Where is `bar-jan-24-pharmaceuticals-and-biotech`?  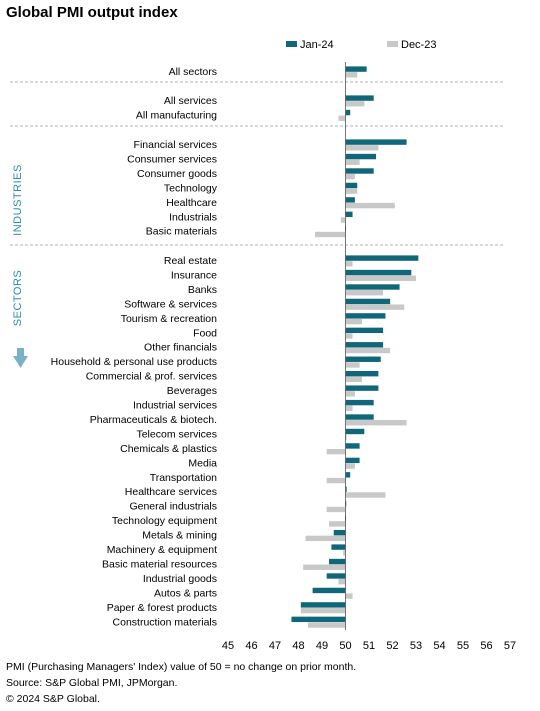 bar-jan-24-pharmaceuticals-and-biotech is located at coordinates (359, 417).